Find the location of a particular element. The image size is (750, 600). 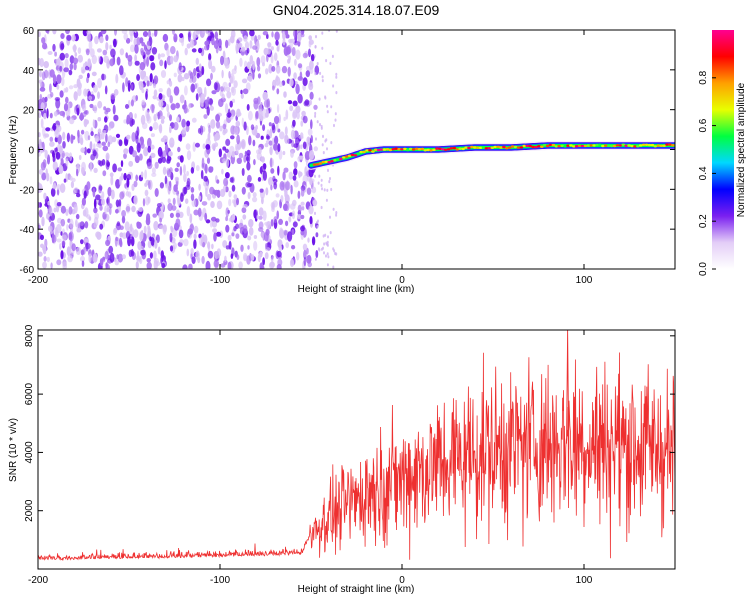

heatmap-y-tick-label: -60 is located at coordinates (27, 270).